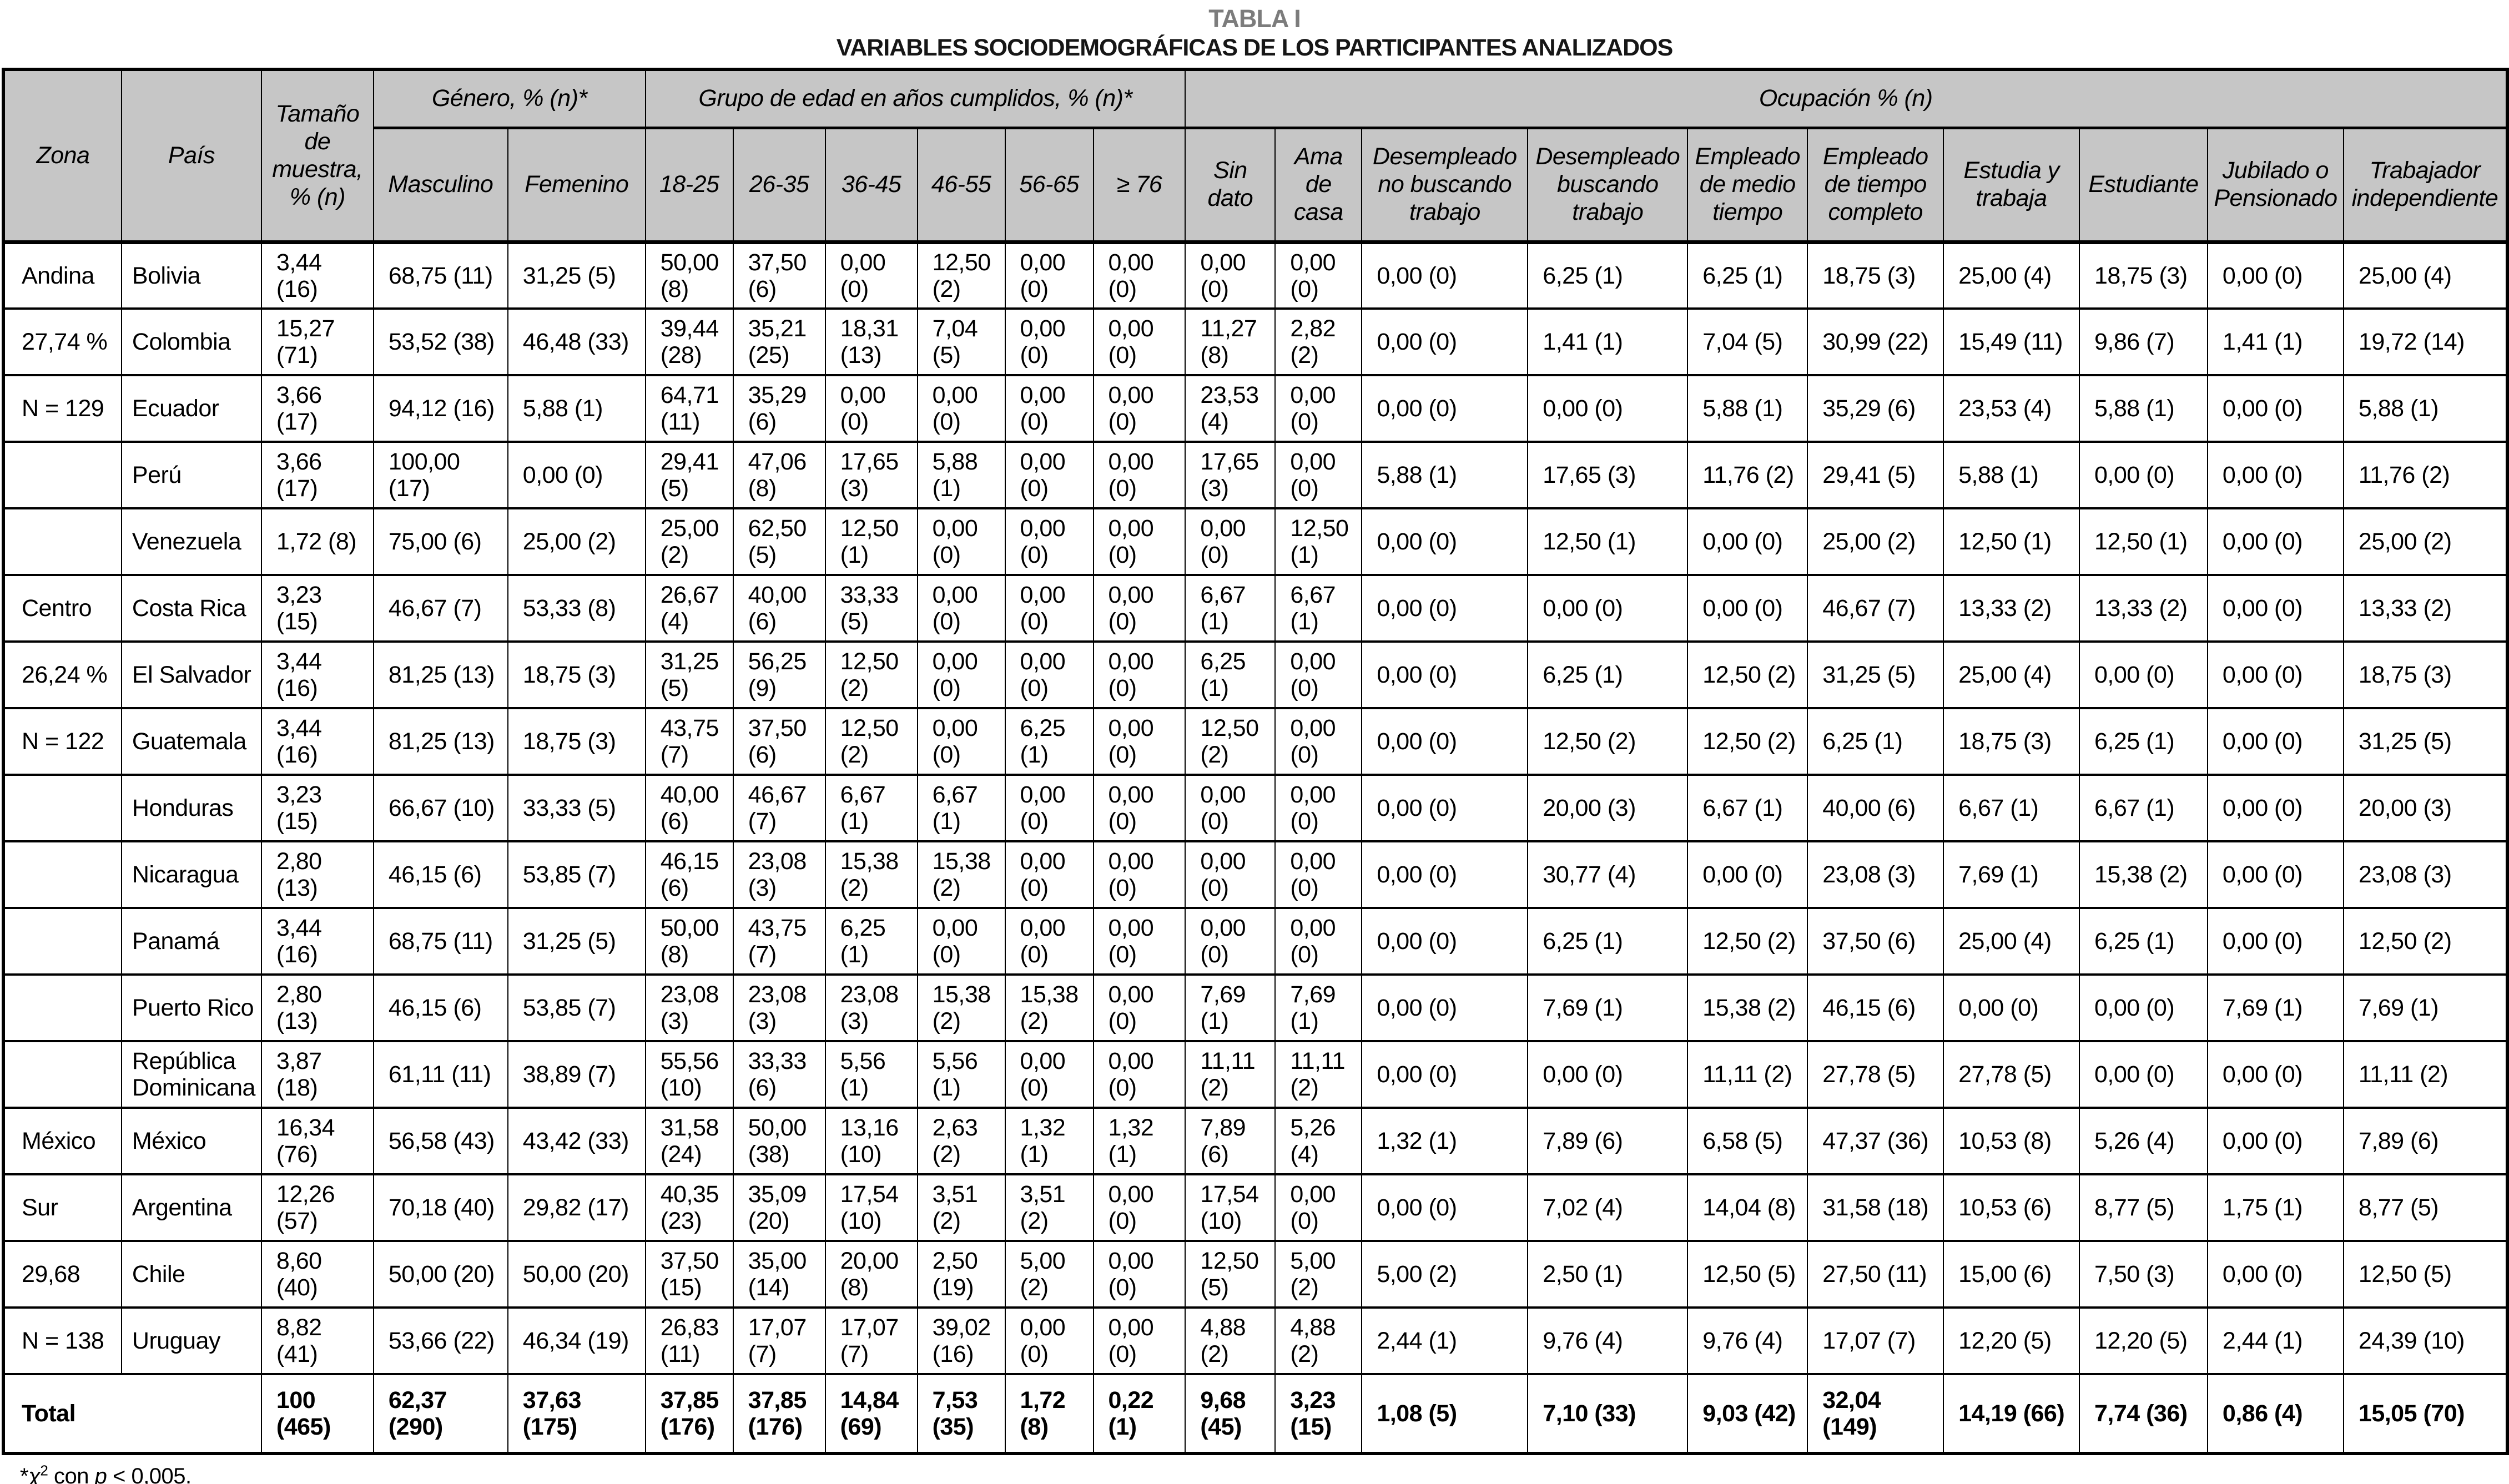 This screenshot has height=1484, width=2509. Describe the element at coordinates (317, 1341) in the screenshot. I see `value-cell: 8,82 (41)` at that location.